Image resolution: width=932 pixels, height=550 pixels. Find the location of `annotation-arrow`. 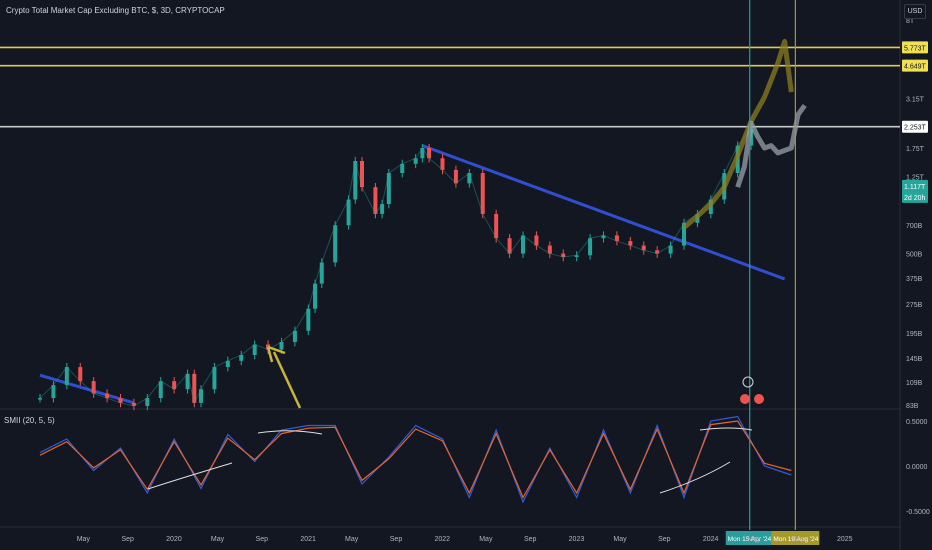

annotation-arrow is located at coordinates (287, 380).